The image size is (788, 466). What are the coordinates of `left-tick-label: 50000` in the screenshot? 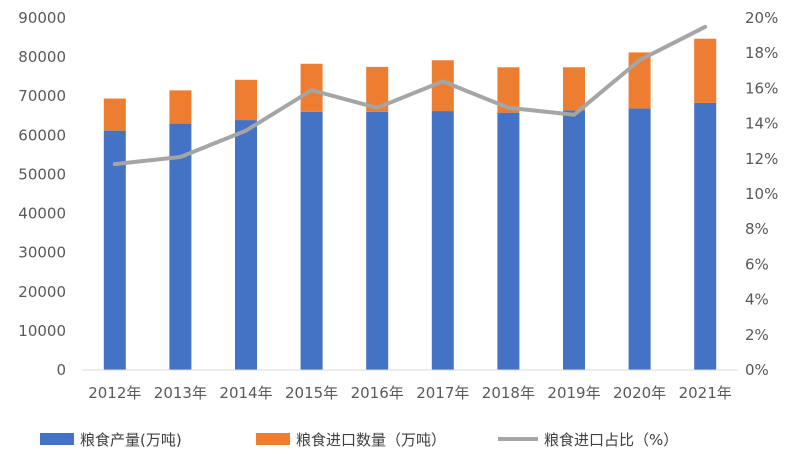 It's located at (42, 174).